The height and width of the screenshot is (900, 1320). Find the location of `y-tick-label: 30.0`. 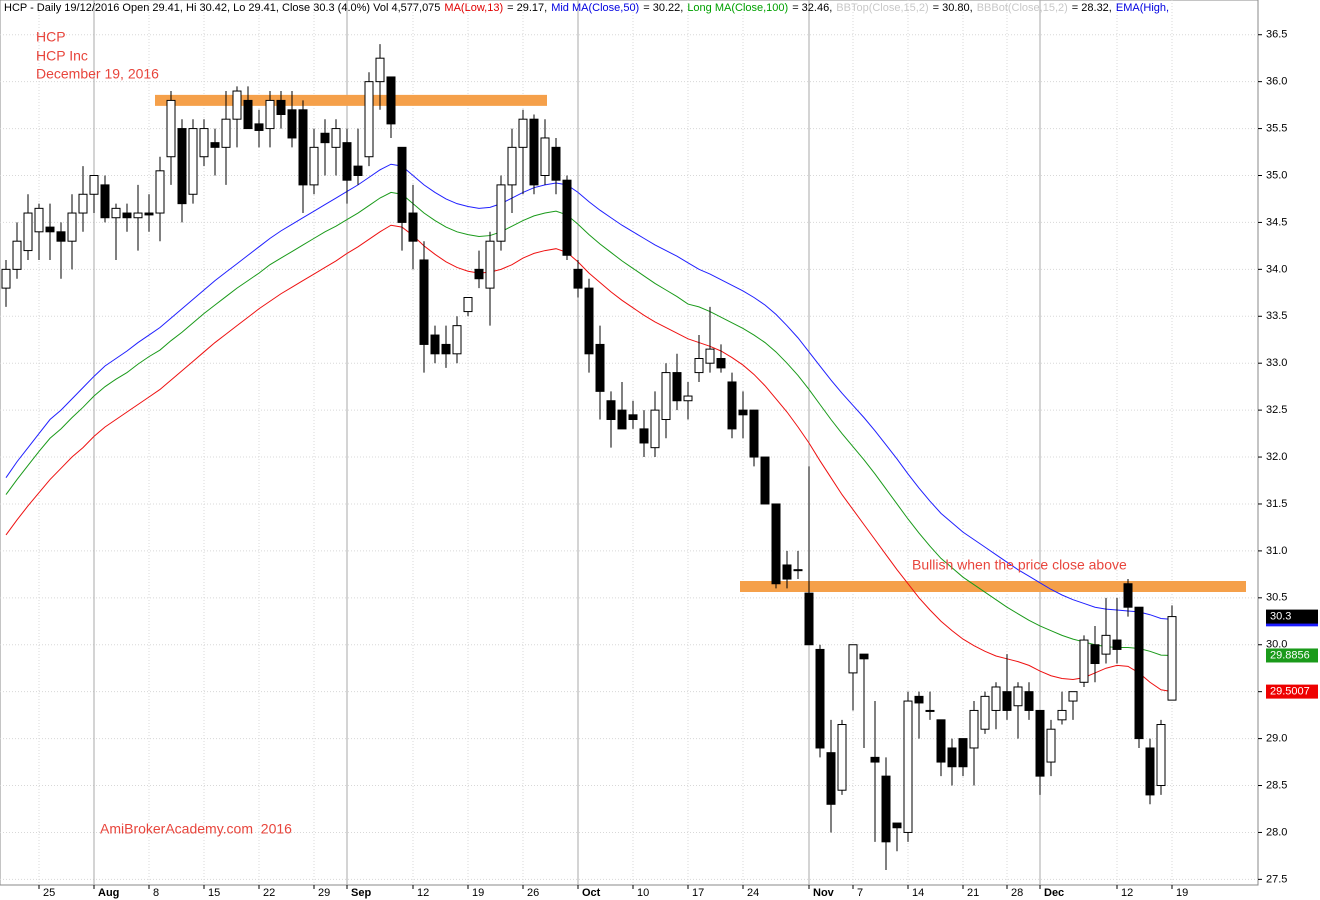

y-tick-label: 30.0 is located at coordinates (1276, 645).